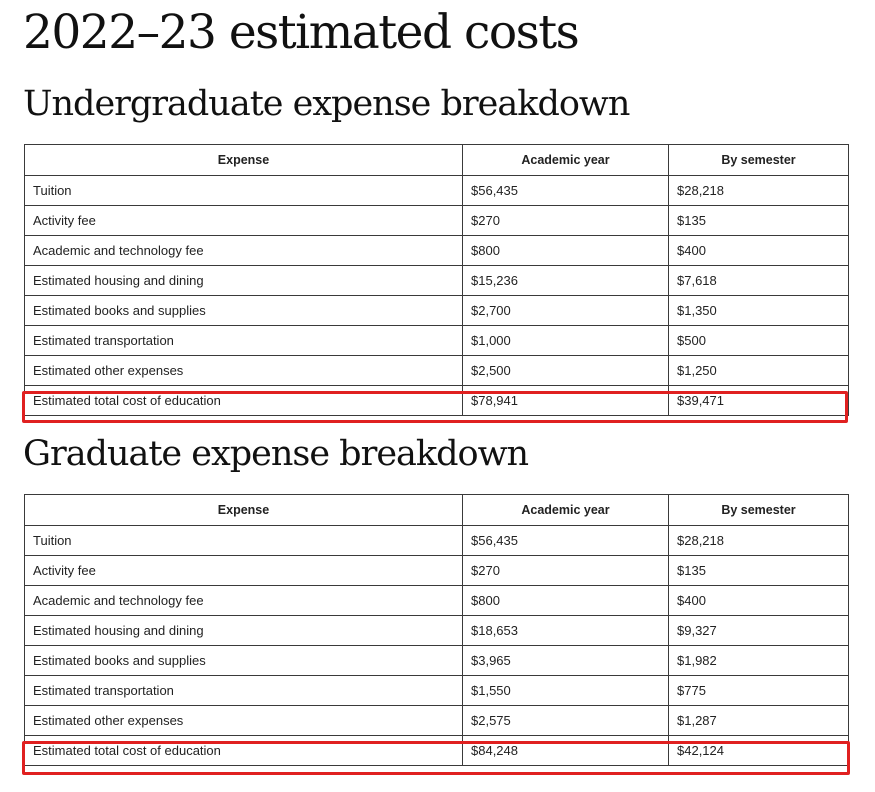 This screenshot has width=875, height=792. What do you see at coordinates (758, 370) in the screenshot?
I see `by-semester-cell: $1,250` at bounding box center [758, 370].